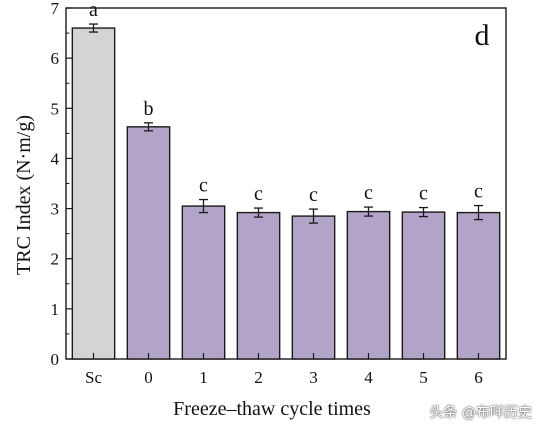 The height and width of the screenshot is (432, 546). I want to click on x-tick-label-6: 6, so click(478, 377).